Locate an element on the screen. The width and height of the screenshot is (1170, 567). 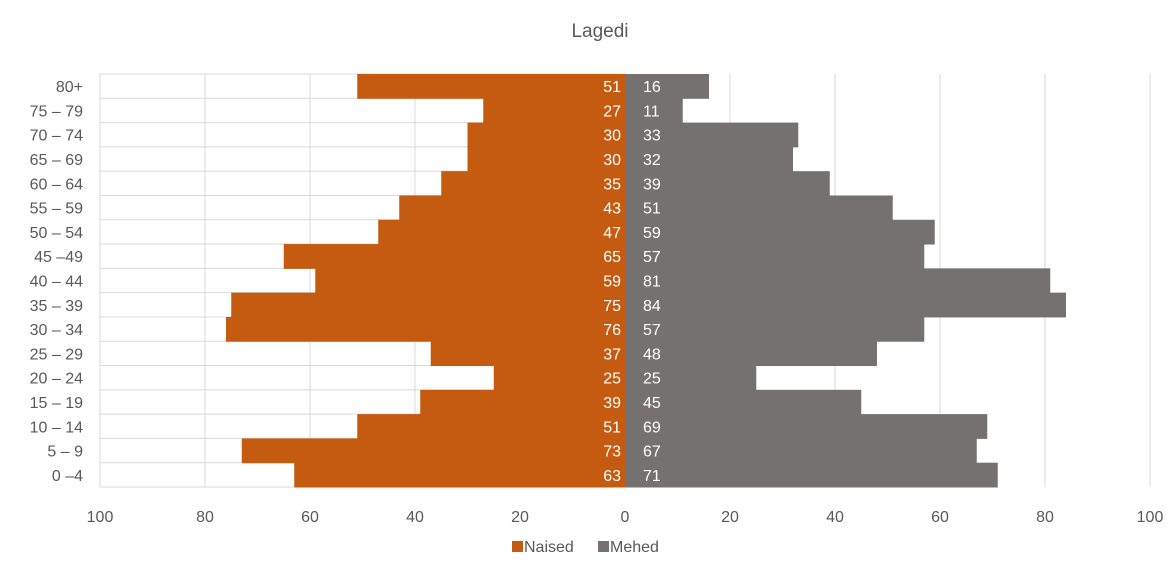
data-label-naised: 63 is located at coordinates (612, 476).